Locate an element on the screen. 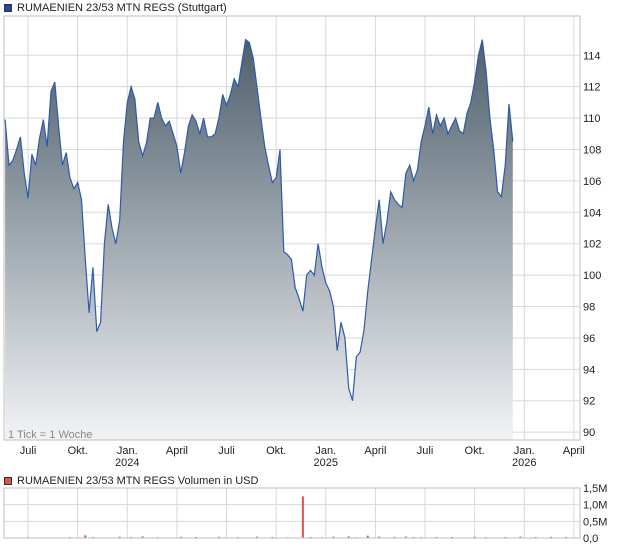 The height and width of the screenshot is (546, 620). price-y-tick-label: 98 is located at coordinates (589, 308).